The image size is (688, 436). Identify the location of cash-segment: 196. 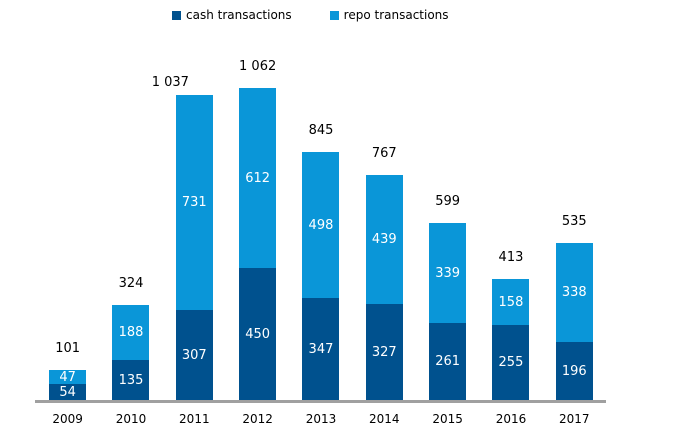
(574, 371).